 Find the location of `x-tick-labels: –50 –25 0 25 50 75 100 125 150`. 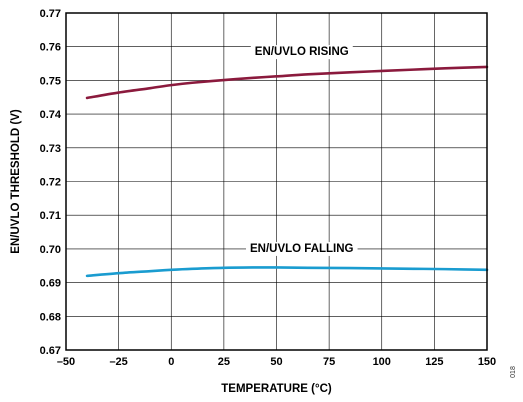

x-tick-labels: –50 –25 0 25 50 75 100 125 150 is located at coordinates (276, 362).